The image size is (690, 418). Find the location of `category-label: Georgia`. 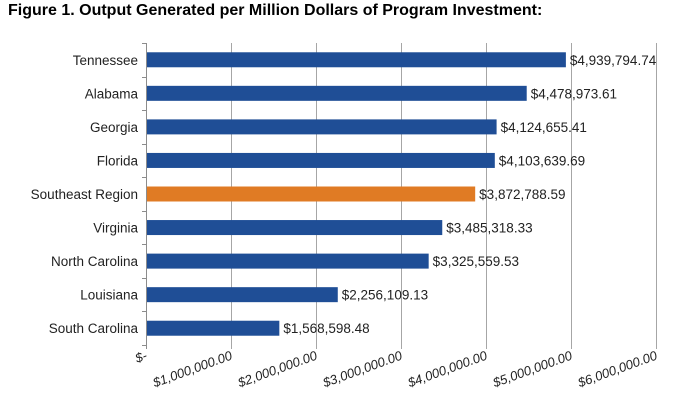

category-label: Georgia is located at coordinates (114, 127).